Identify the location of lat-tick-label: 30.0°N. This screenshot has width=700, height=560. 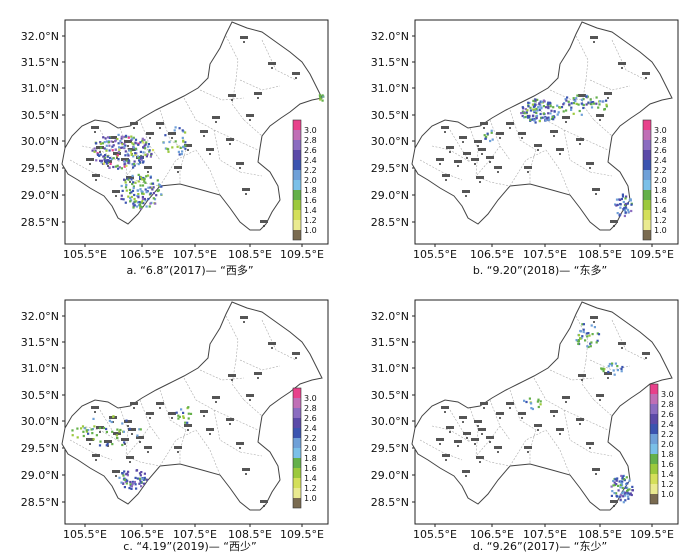
(40, 141).